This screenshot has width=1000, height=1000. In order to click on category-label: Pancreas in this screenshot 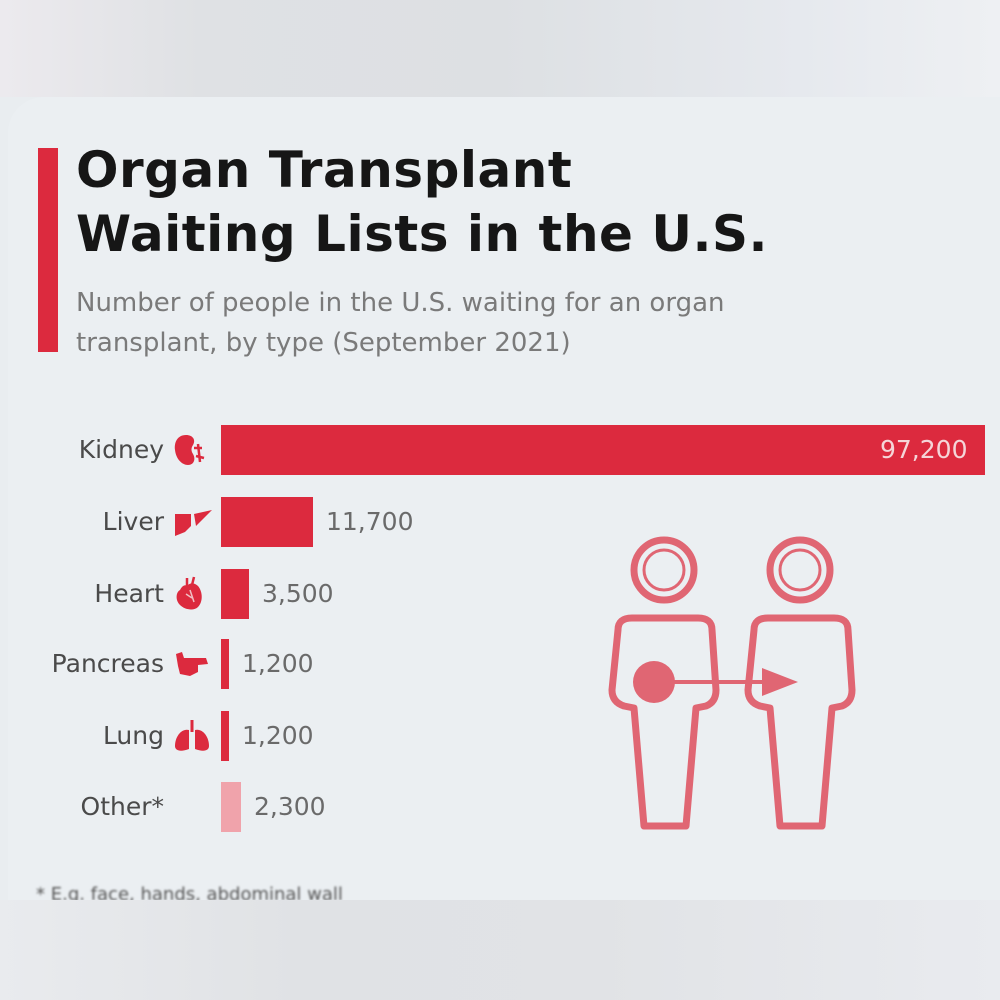, I will do `click(107, 663)`.